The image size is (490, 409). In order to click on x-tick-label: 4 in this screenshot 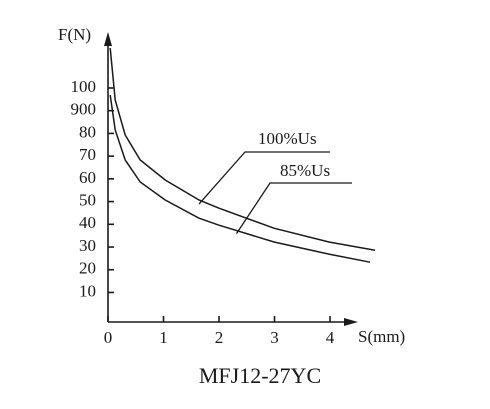, I will do `click(330, 337)`.